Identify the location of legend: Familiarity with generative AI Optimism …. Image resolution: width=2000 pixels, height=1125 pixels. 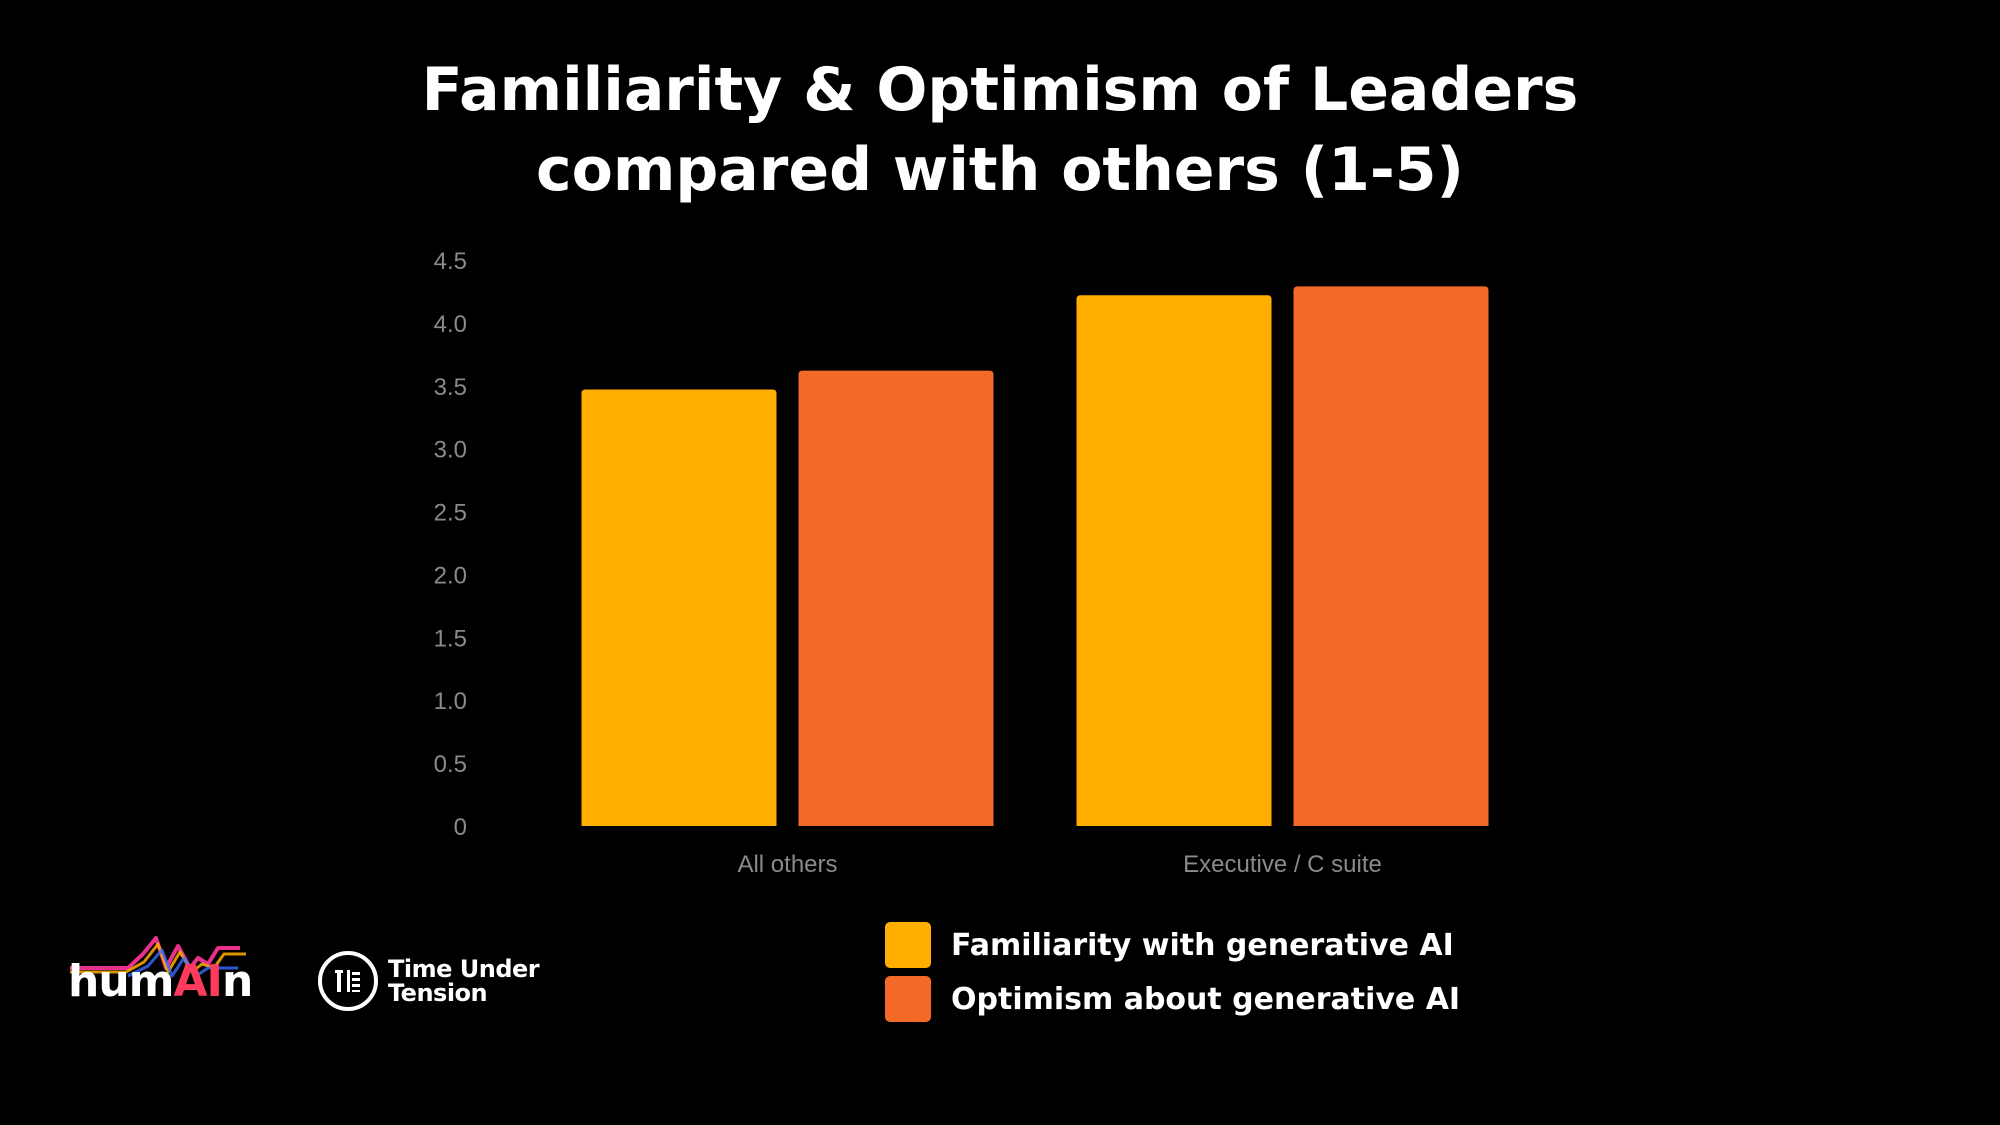
(1172, 972).